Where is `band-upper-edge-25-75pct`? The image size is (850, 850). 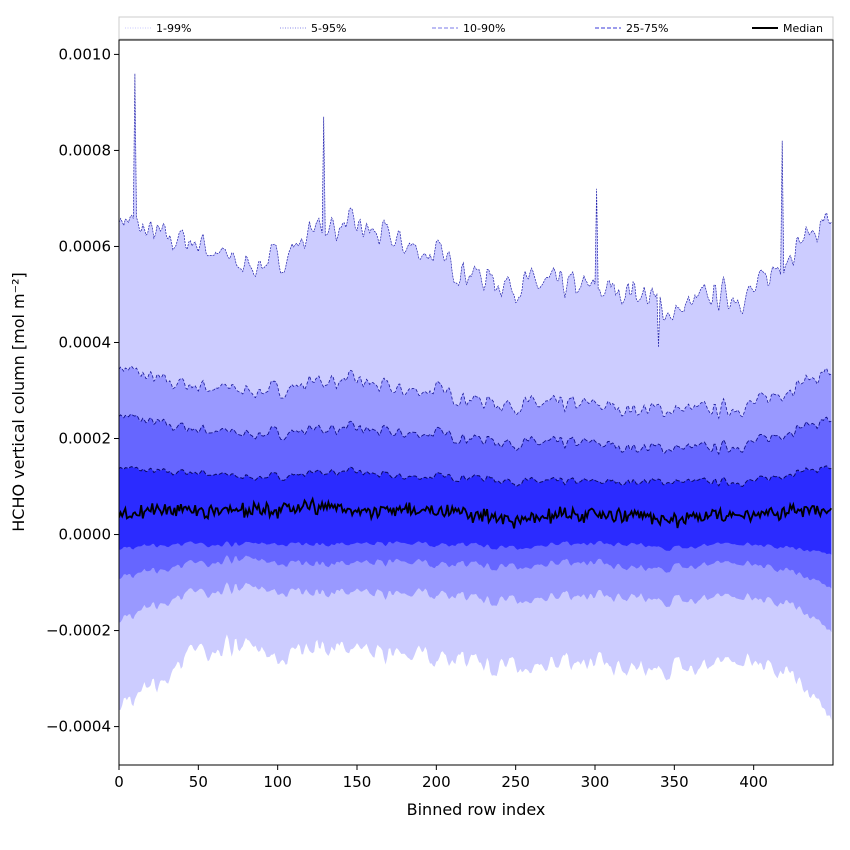 band-upper-edge-25-75pct is located at coordinates (475, 476).